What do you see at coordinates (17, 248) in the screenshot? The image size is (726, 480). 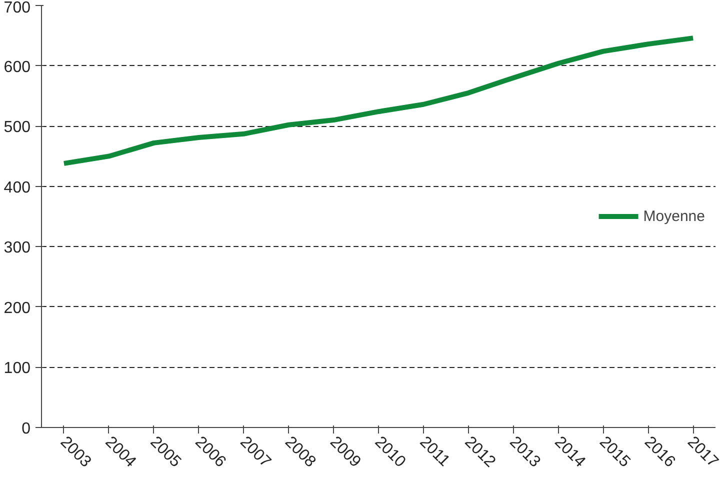 I see `y-tick-label: 300` at bounding box center [17, 248].